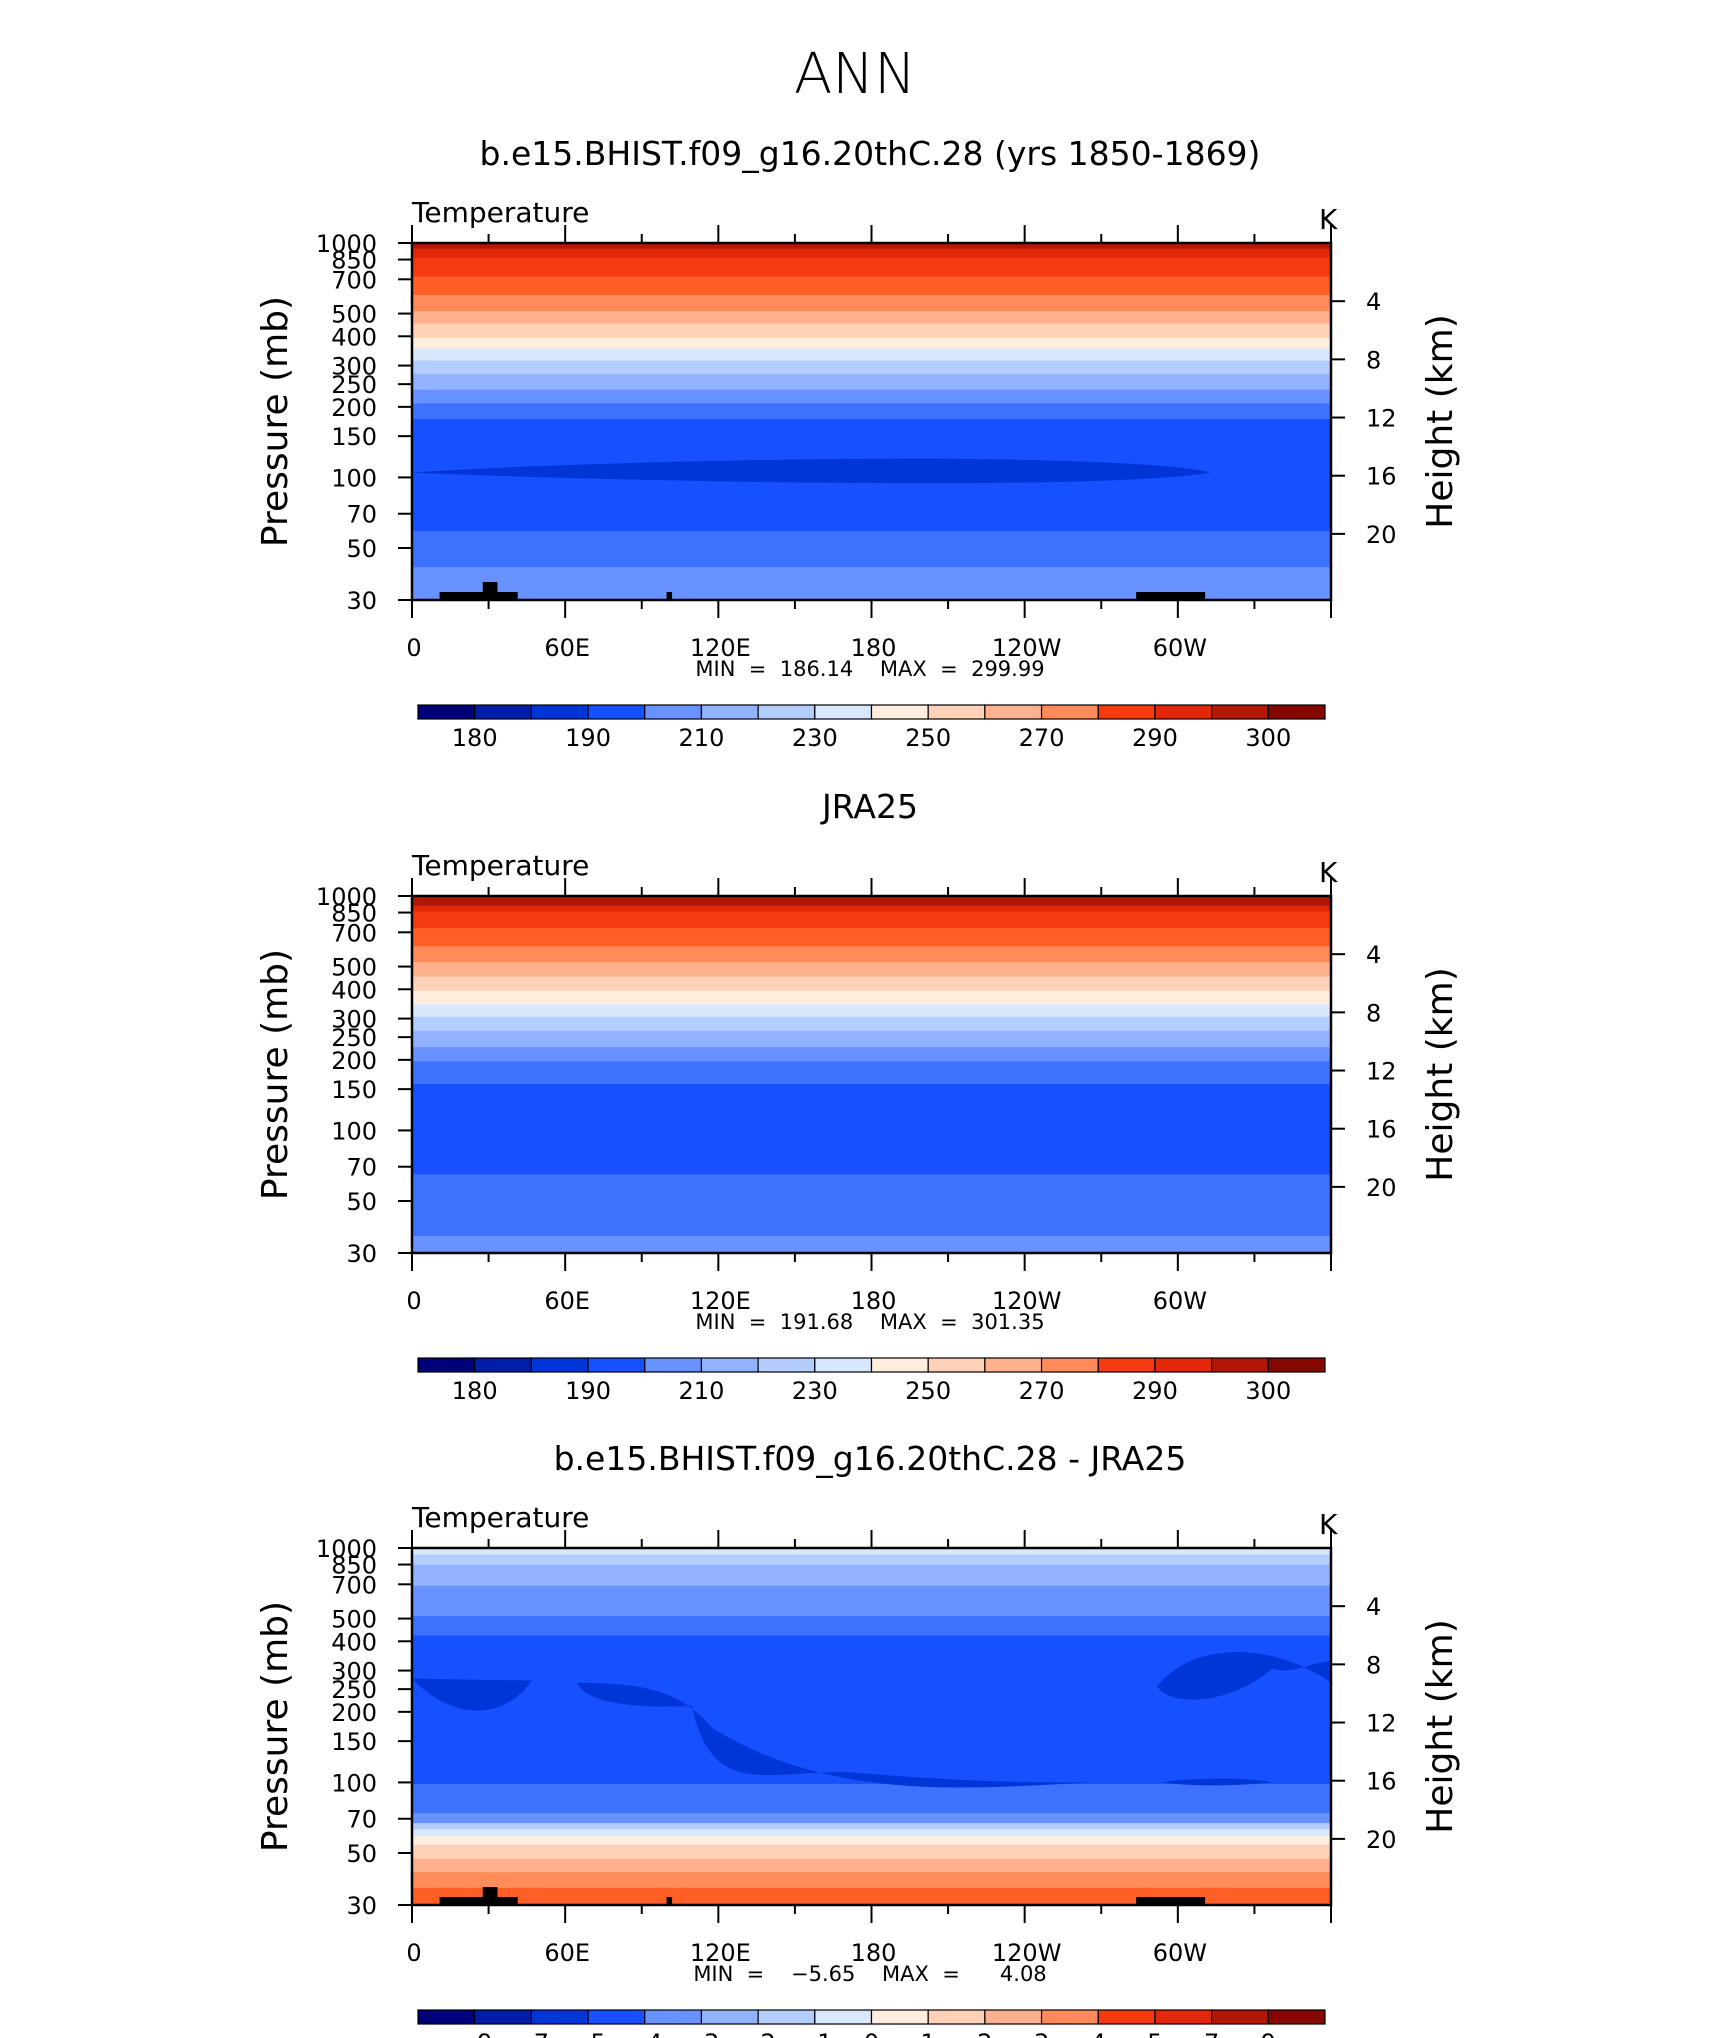 The width and height of the screenshot is (1710, 2038). What do you see at coordinates (361, 1820) in the screenshot?
I see `y-tick-label: 70` at bounding box center [361, 1820].